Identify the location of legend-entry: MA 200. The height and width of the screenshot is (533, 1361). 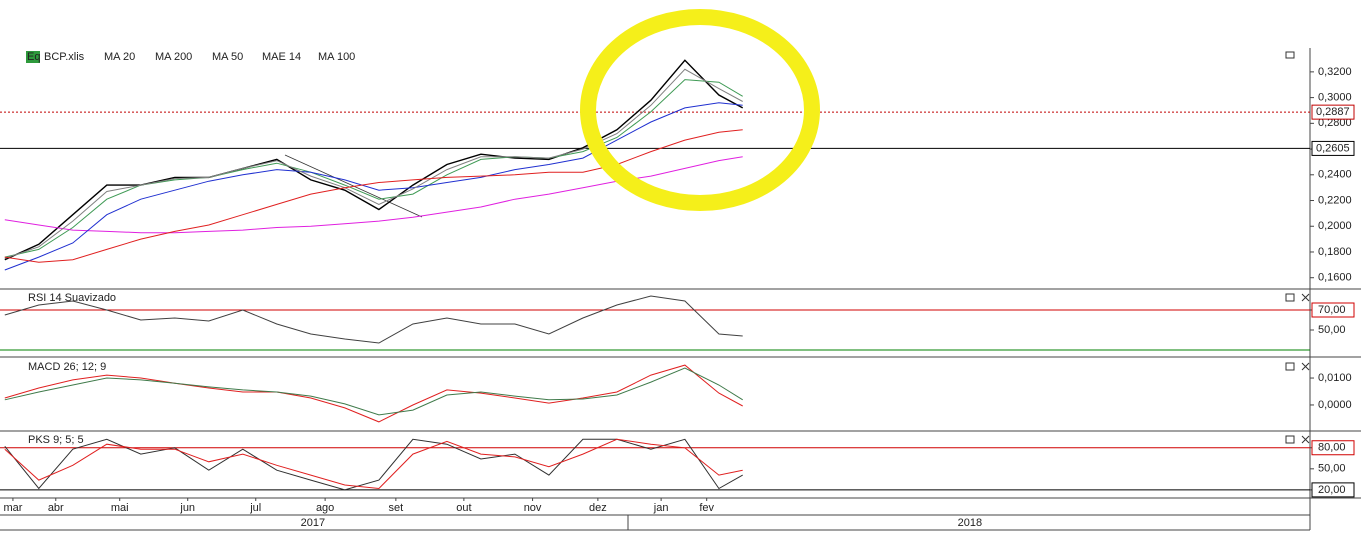
(173, 57).